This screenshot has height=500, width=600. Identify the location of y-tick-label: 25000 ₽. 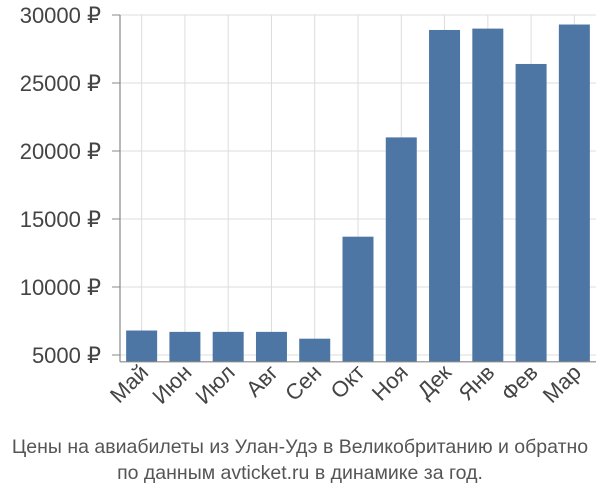
(60, 83).